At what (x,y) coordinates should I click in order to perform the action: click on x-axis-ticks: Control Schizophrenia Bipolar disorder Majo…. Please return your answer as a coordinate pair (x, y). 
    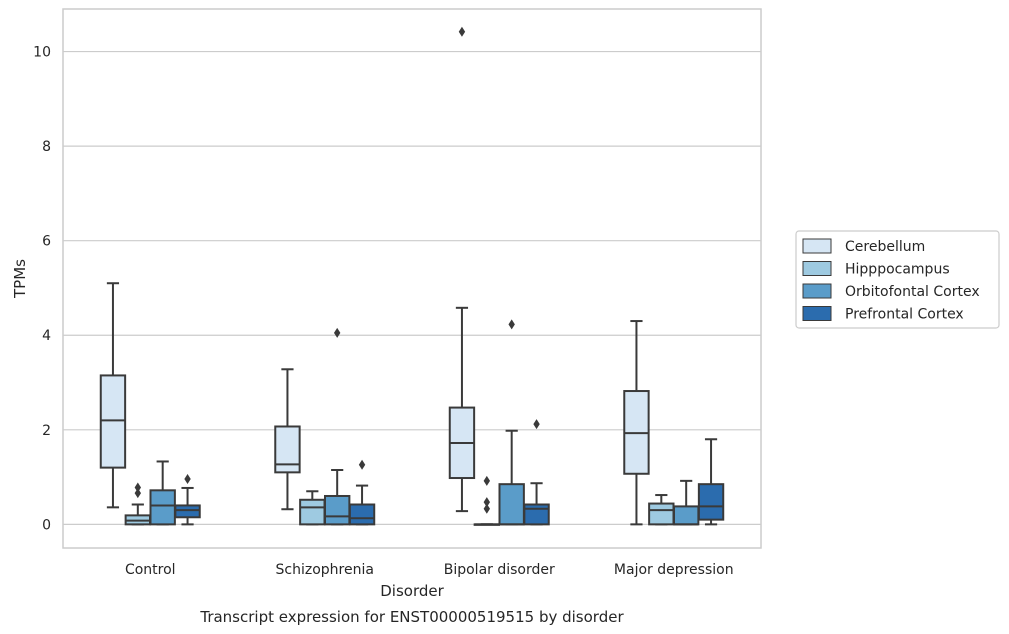
    Looking at the image, I should click on (429, 570).